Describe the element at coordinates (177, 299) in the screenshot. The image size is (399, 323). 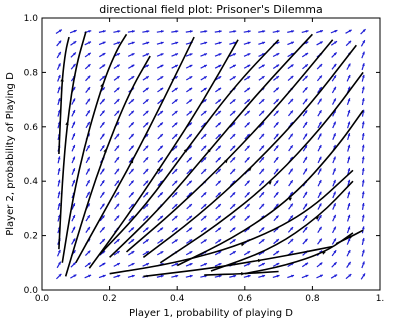
I see `x-tick-label: 0.4` at that location.